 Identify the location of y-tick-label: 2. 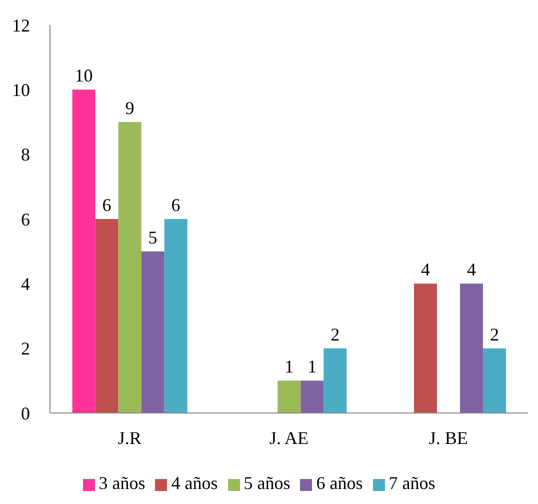
(25, 348).